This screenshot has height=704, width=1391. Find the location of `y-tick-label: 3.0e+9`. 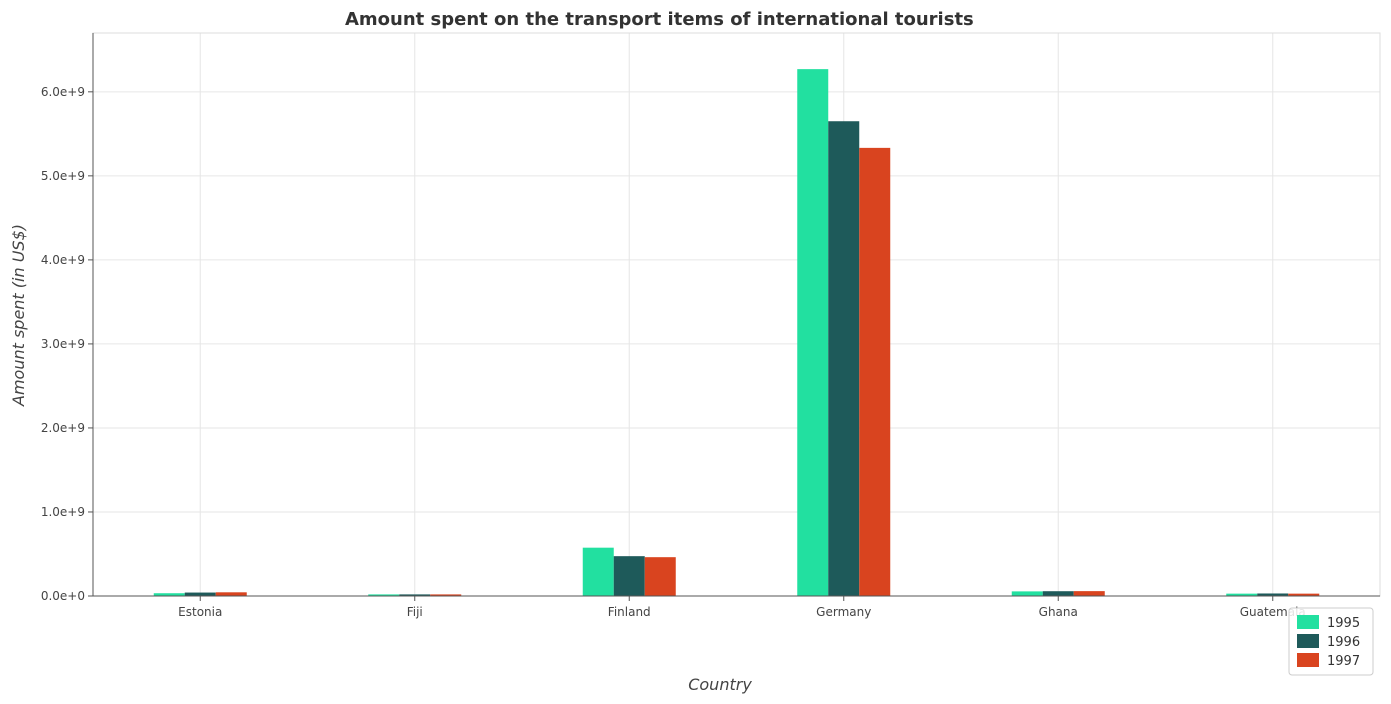

y-tick-label: 3.0e+9 is located at coordinates (63, 344).